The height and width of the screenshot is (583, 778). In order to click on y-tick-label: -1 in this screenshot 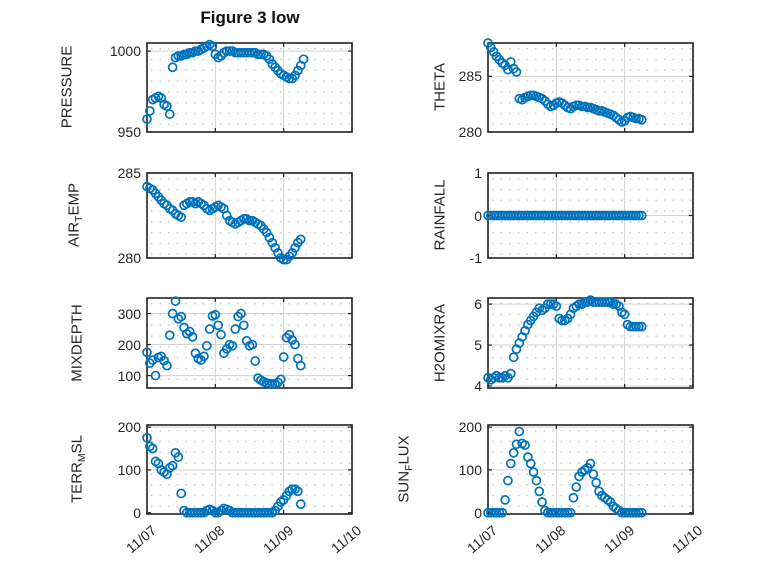, I will do `click(475, 258)`.